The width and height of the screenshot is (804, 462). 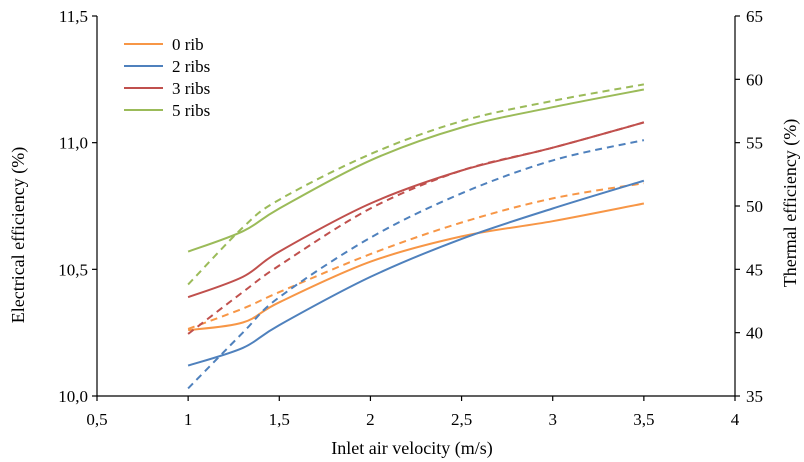 I want to click on legend-label-5-ribs: 5 ribs, so click(x=191, y=110).